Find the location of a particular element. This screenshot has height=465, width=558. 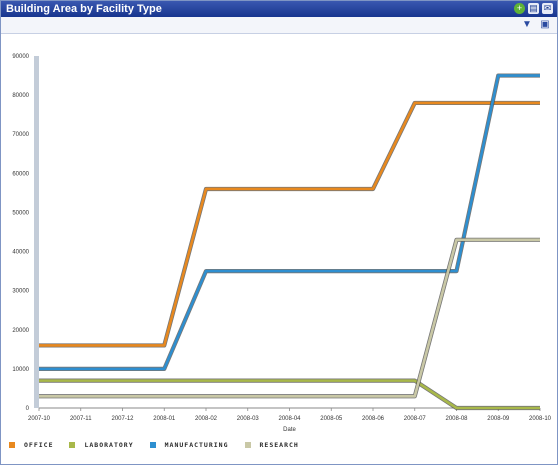

legend-swatch-manufacturing is located at coordinates (152, 445).